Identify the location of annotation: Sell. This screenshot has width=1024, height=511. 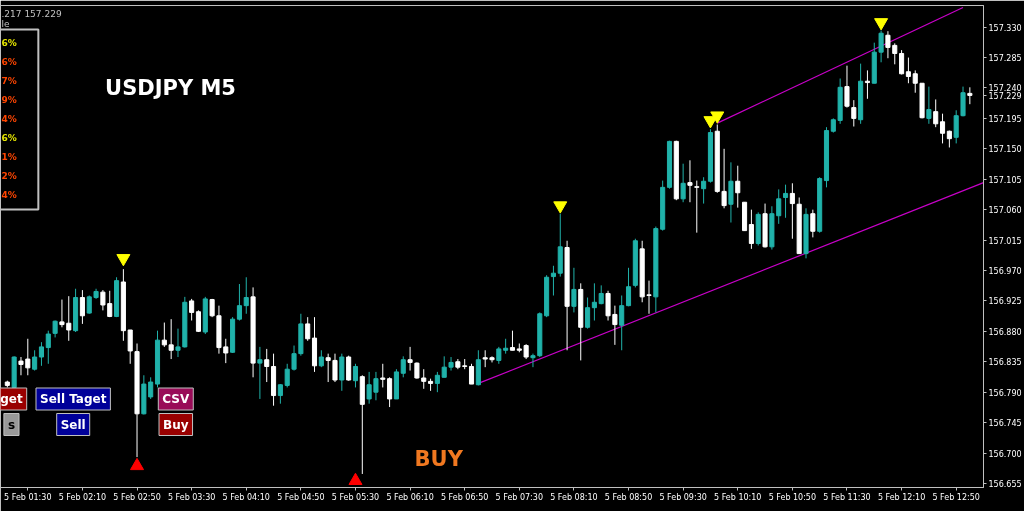
(73, 424).